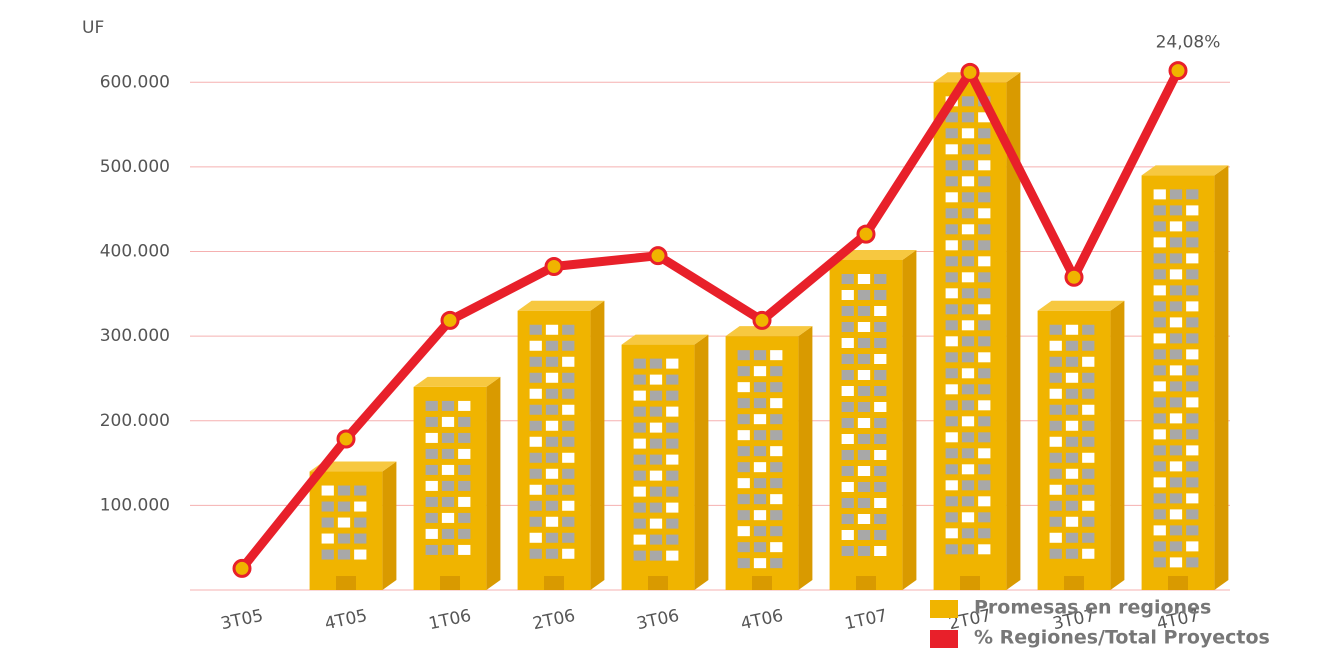 The width and height of the screenshot is (1323, 663). What do you see at coordinates (135, 421) in the screenshot?
I see `y-tick-label: 200.000` at bounding box center [135, 421].